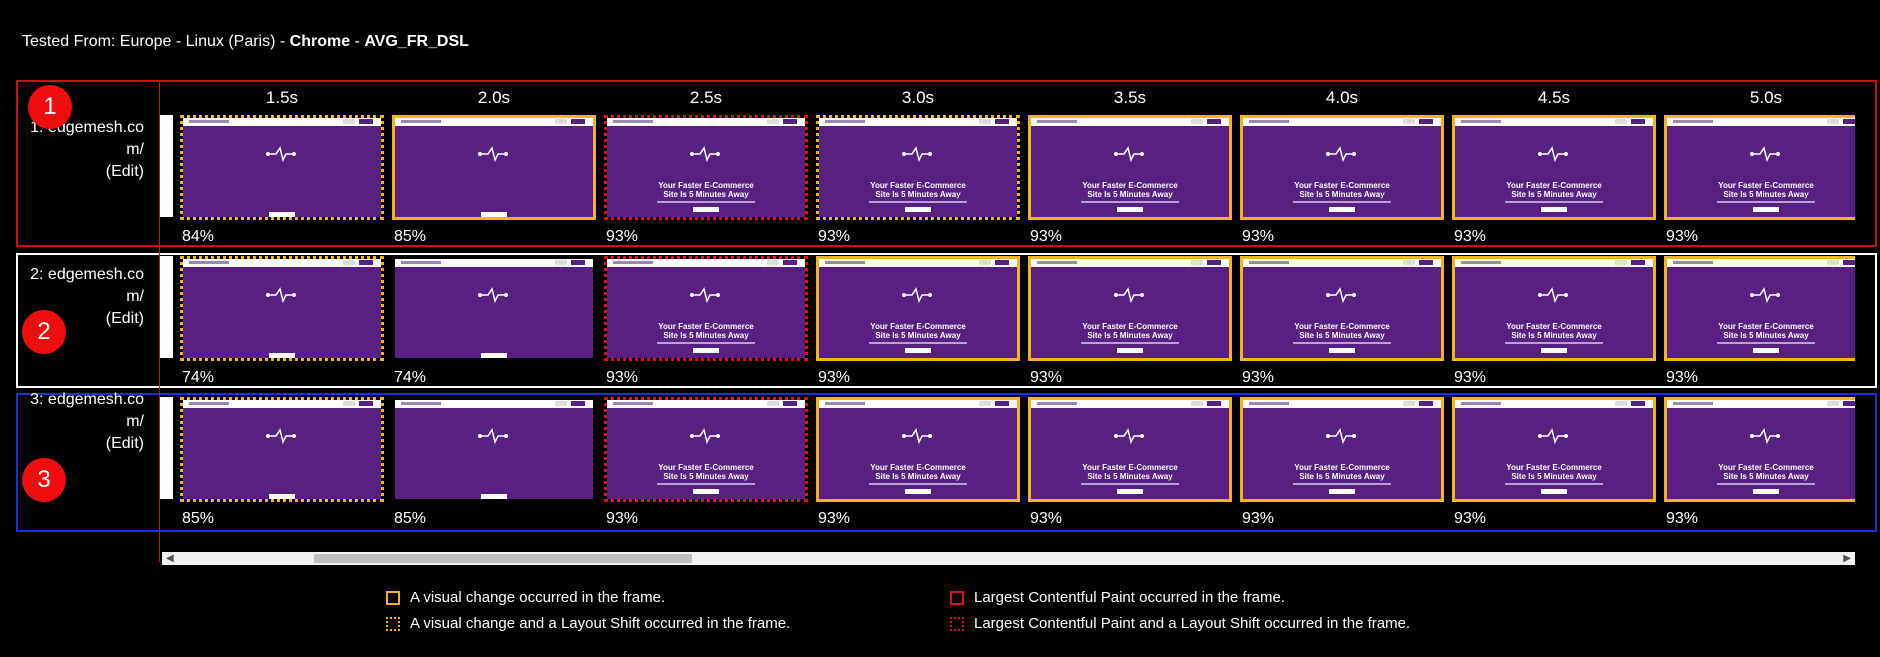  What do you see at coordinates (170, 558) in the screenshot?
I see `scroll-left-icon: ◀` at bounding box center [170, 558].